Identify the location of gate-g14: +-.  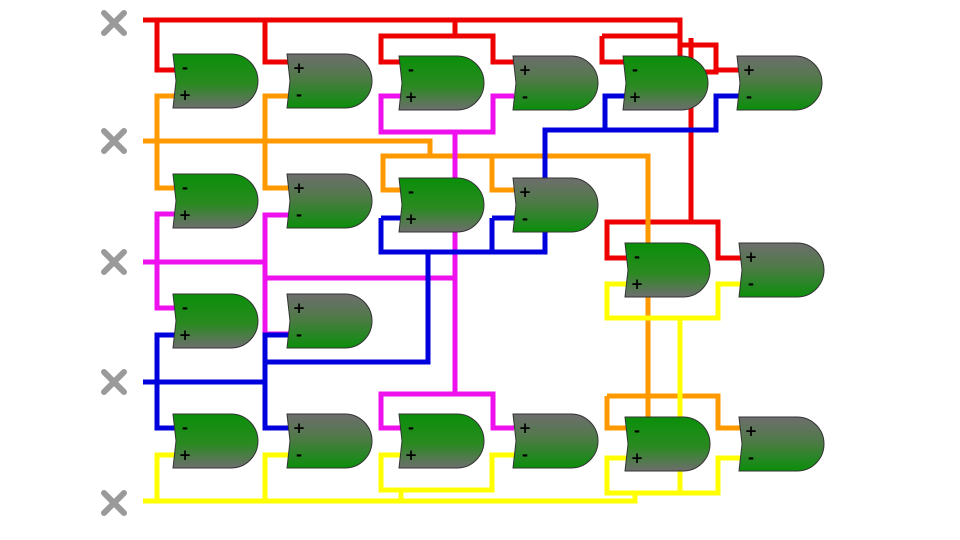
(329, 321).